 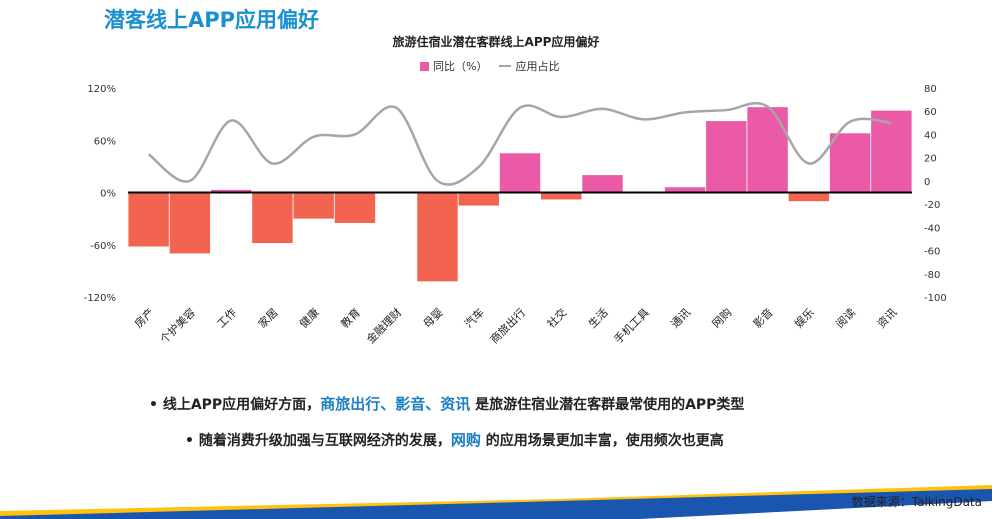 I want to click on chart-title: 旅游住宿业潜在客群线上APP应用偏好, so click(x=496, y=42).